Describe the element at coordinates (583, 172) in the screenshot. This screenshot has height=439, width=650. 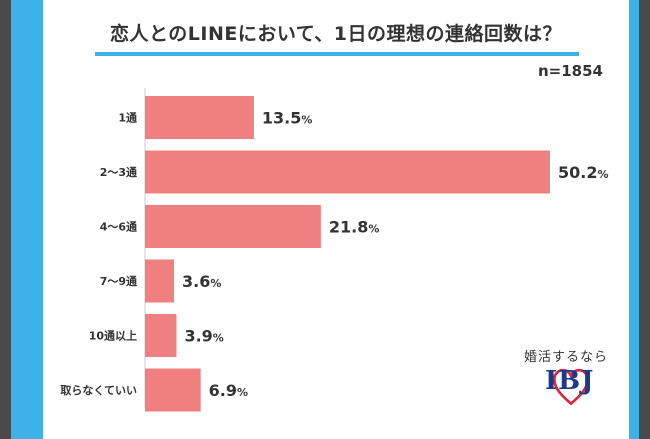
I see `value-label: 50.2%` at that location.